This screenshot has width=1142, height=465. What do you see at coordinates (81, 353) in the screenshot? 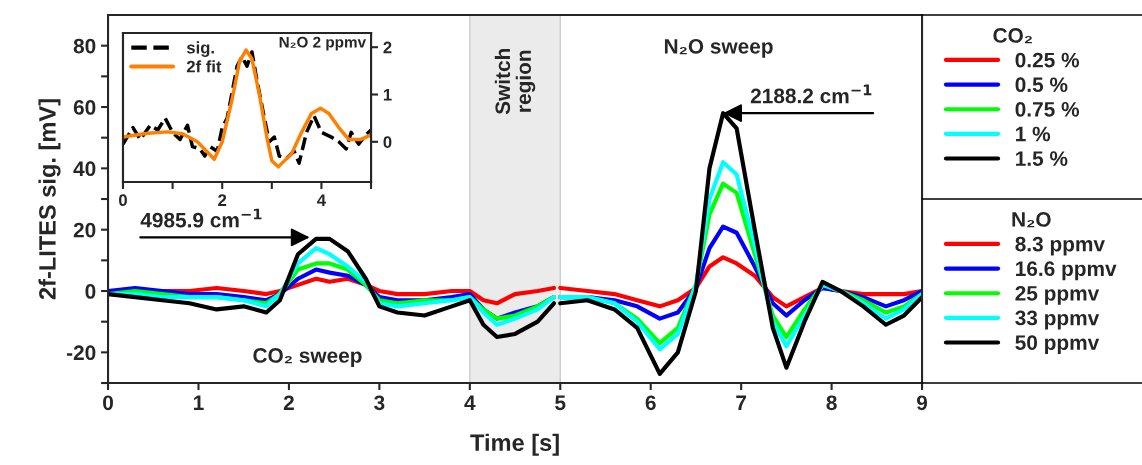
I see `y-tick-label: -20` at bounding box center [81, 353].